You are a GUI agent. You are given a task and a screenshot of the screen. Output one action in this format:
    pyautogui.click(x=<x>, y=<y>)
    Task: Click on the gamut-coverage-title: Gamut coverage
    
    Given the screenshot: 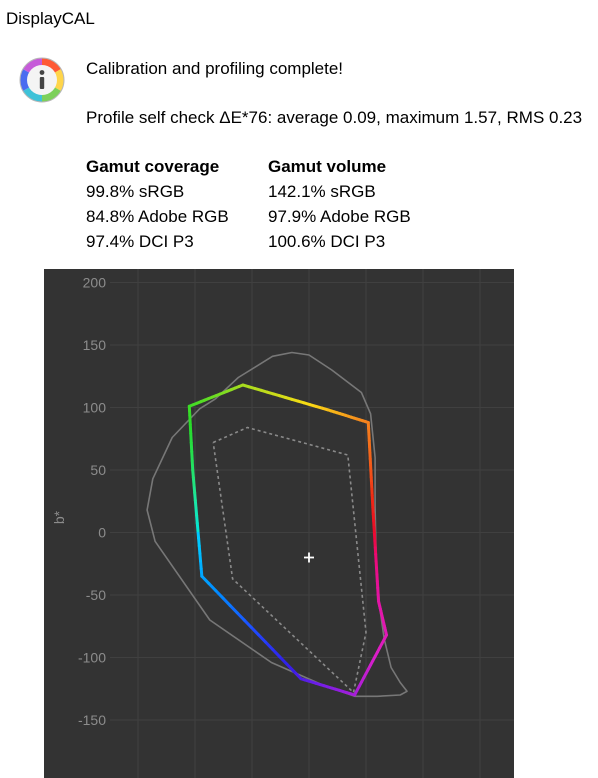 What is the action you would take?
    pyautogui.click(x=153, y=166)
    